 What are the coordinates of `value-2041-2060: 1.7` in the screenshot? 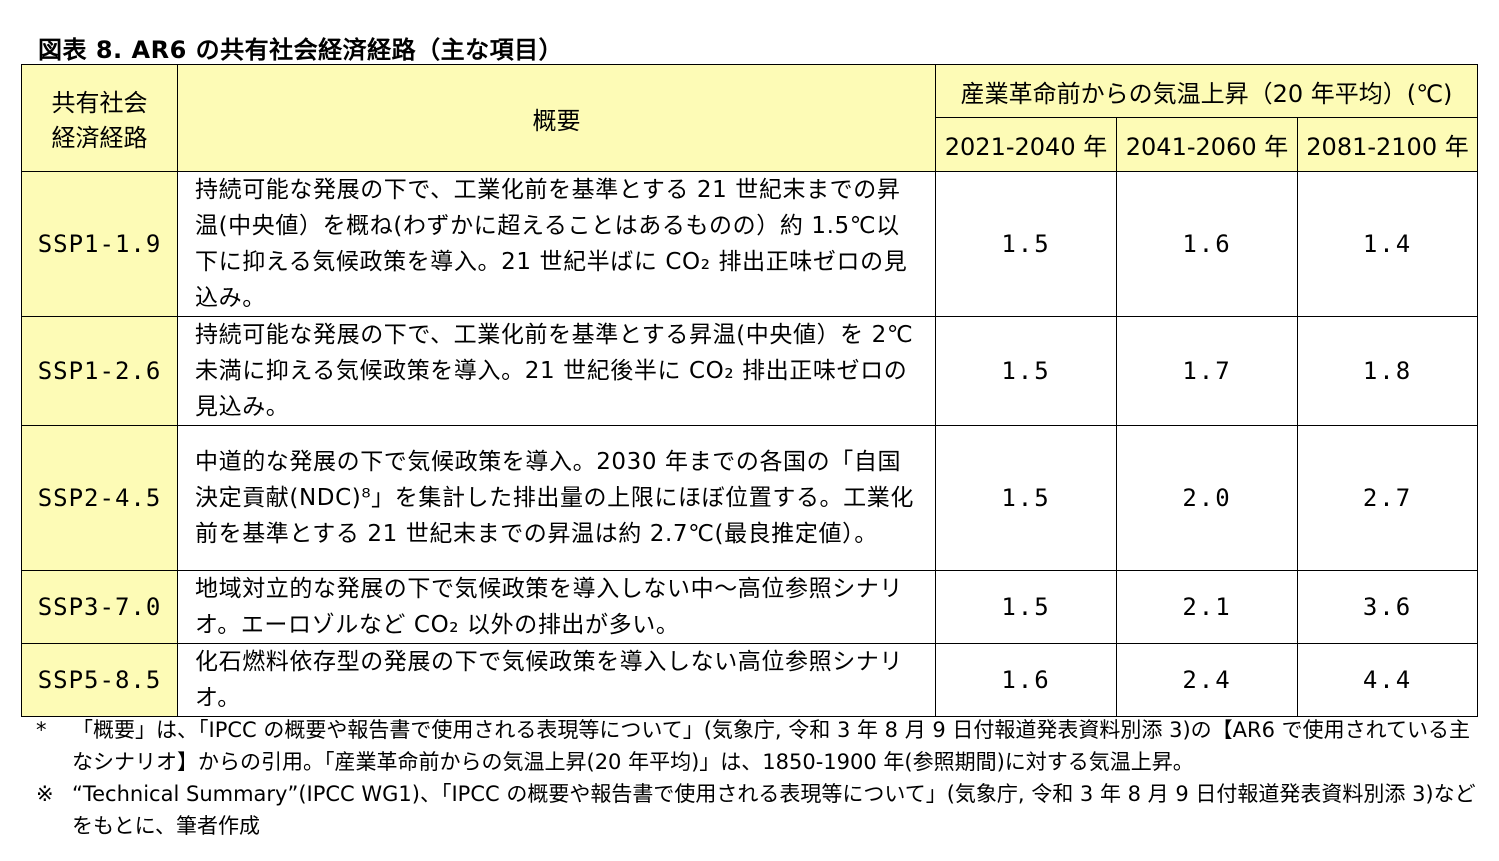 It's located at (1207, 371).